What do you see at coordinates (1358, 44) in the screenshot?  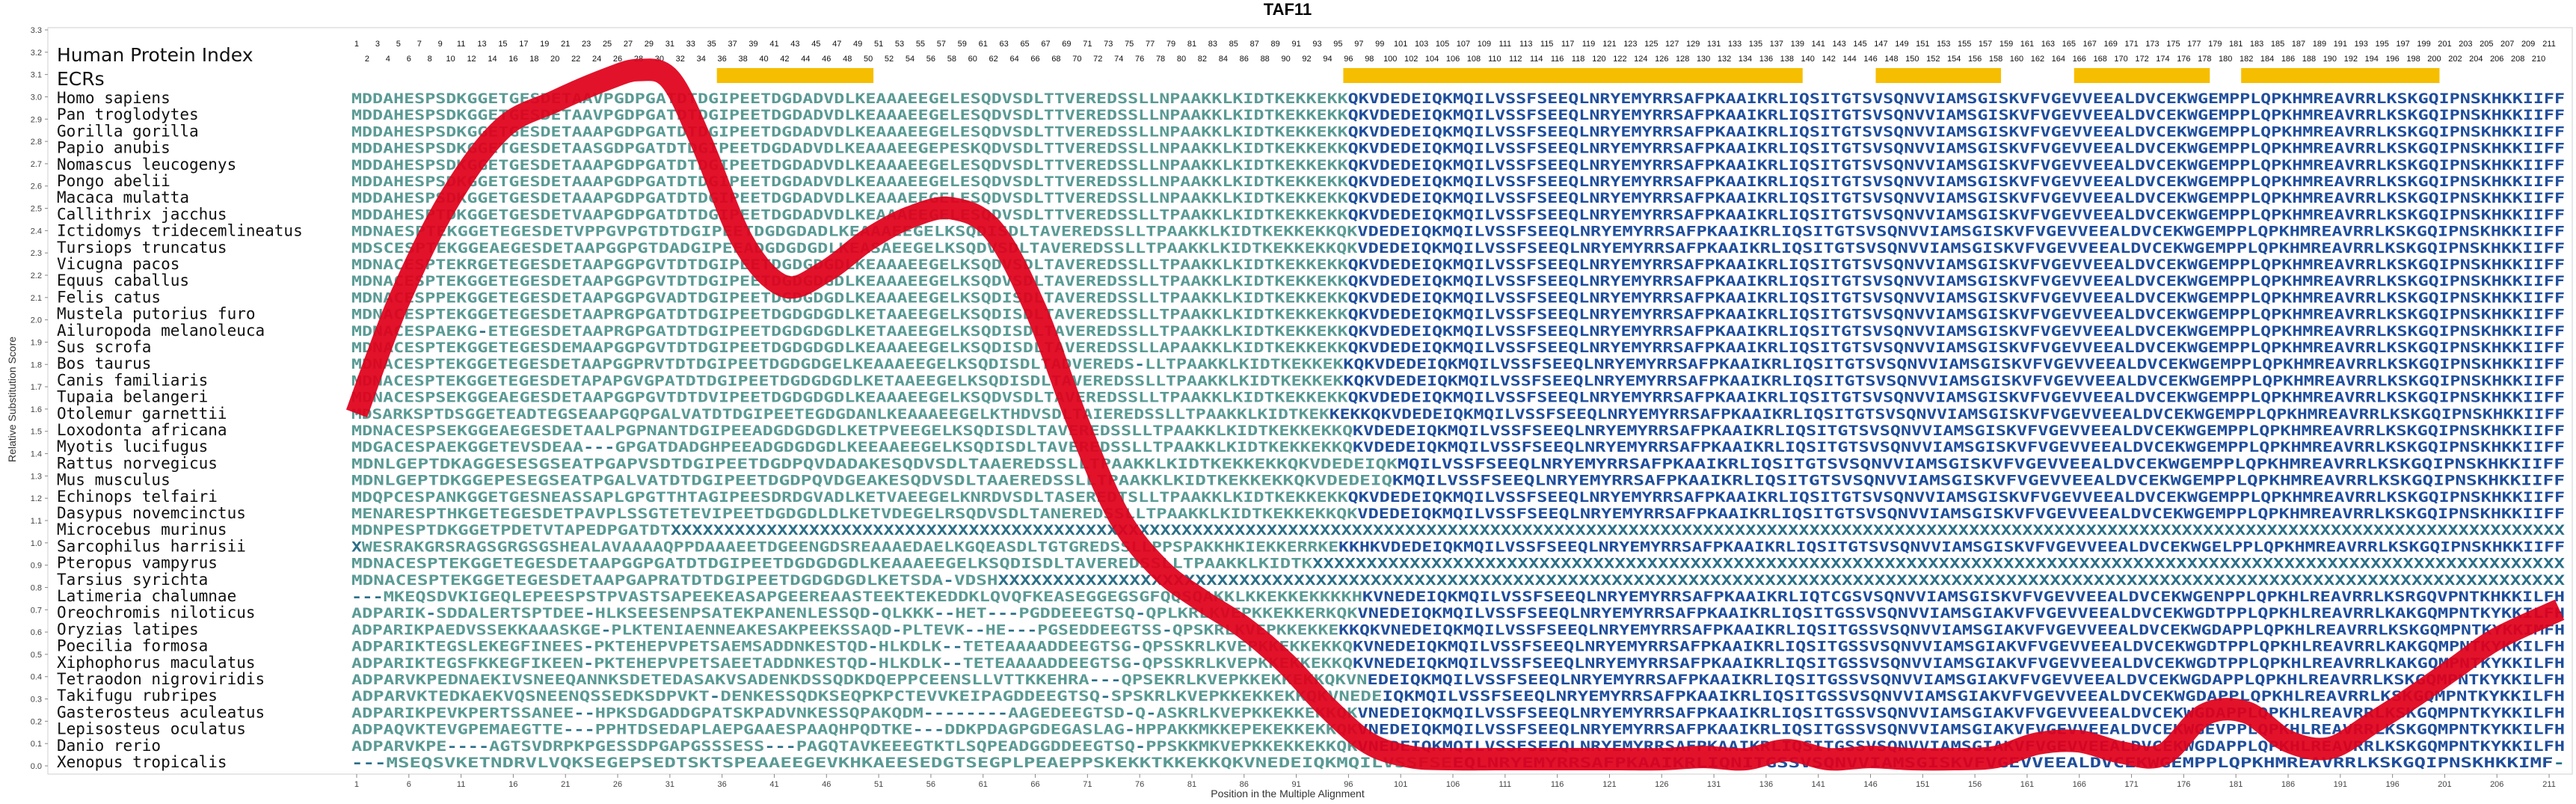 I see `protein-index-number: 97` at bounding box center [1358, 44].